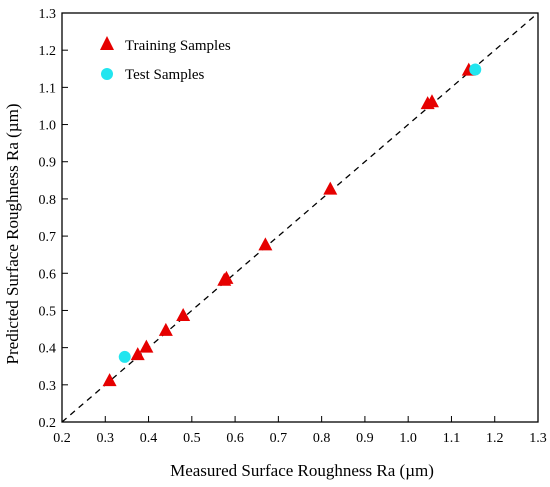  What do you see at coordinates (322, 438) in the screenshot?
I see `x-tick-label: 0.8` at bounding box center [322, 438].